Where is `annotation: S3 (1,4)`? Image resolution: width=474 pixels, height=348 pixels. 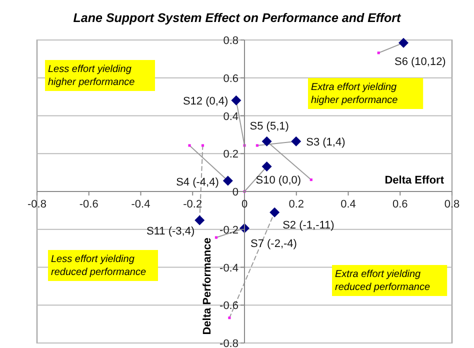 annotation: S3 (1,4) is located at coordinates (326, 142).